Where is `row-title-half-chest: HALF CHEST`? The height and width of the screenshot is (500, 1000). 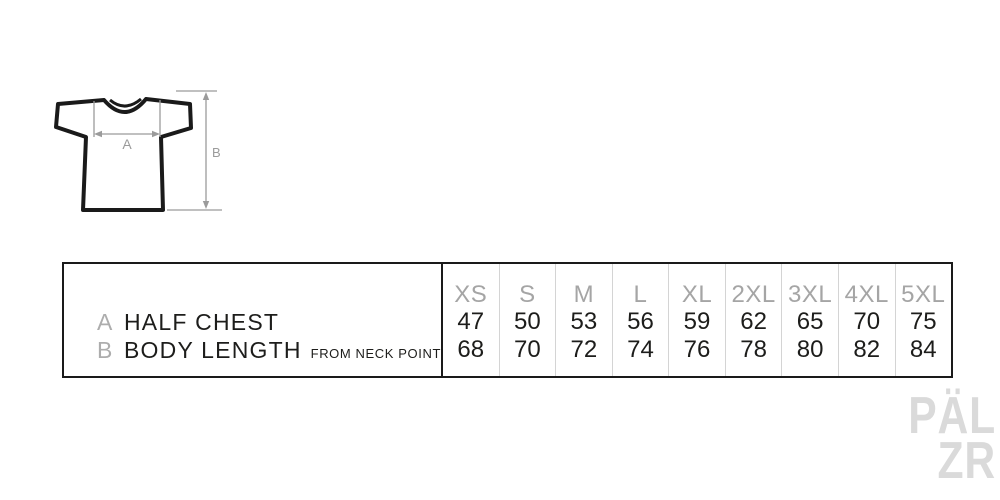
row-title-half-chest: HALF CHEST is located at coordinates (202, 322).